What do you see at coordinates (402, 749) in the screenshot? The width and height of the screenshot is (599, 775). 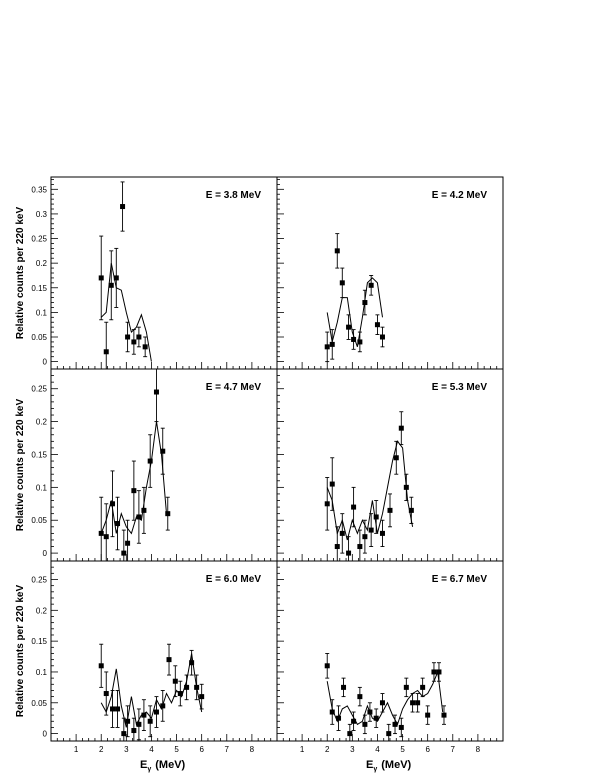 I see `x-tick-label: 5` at bounding box center [402, 749].